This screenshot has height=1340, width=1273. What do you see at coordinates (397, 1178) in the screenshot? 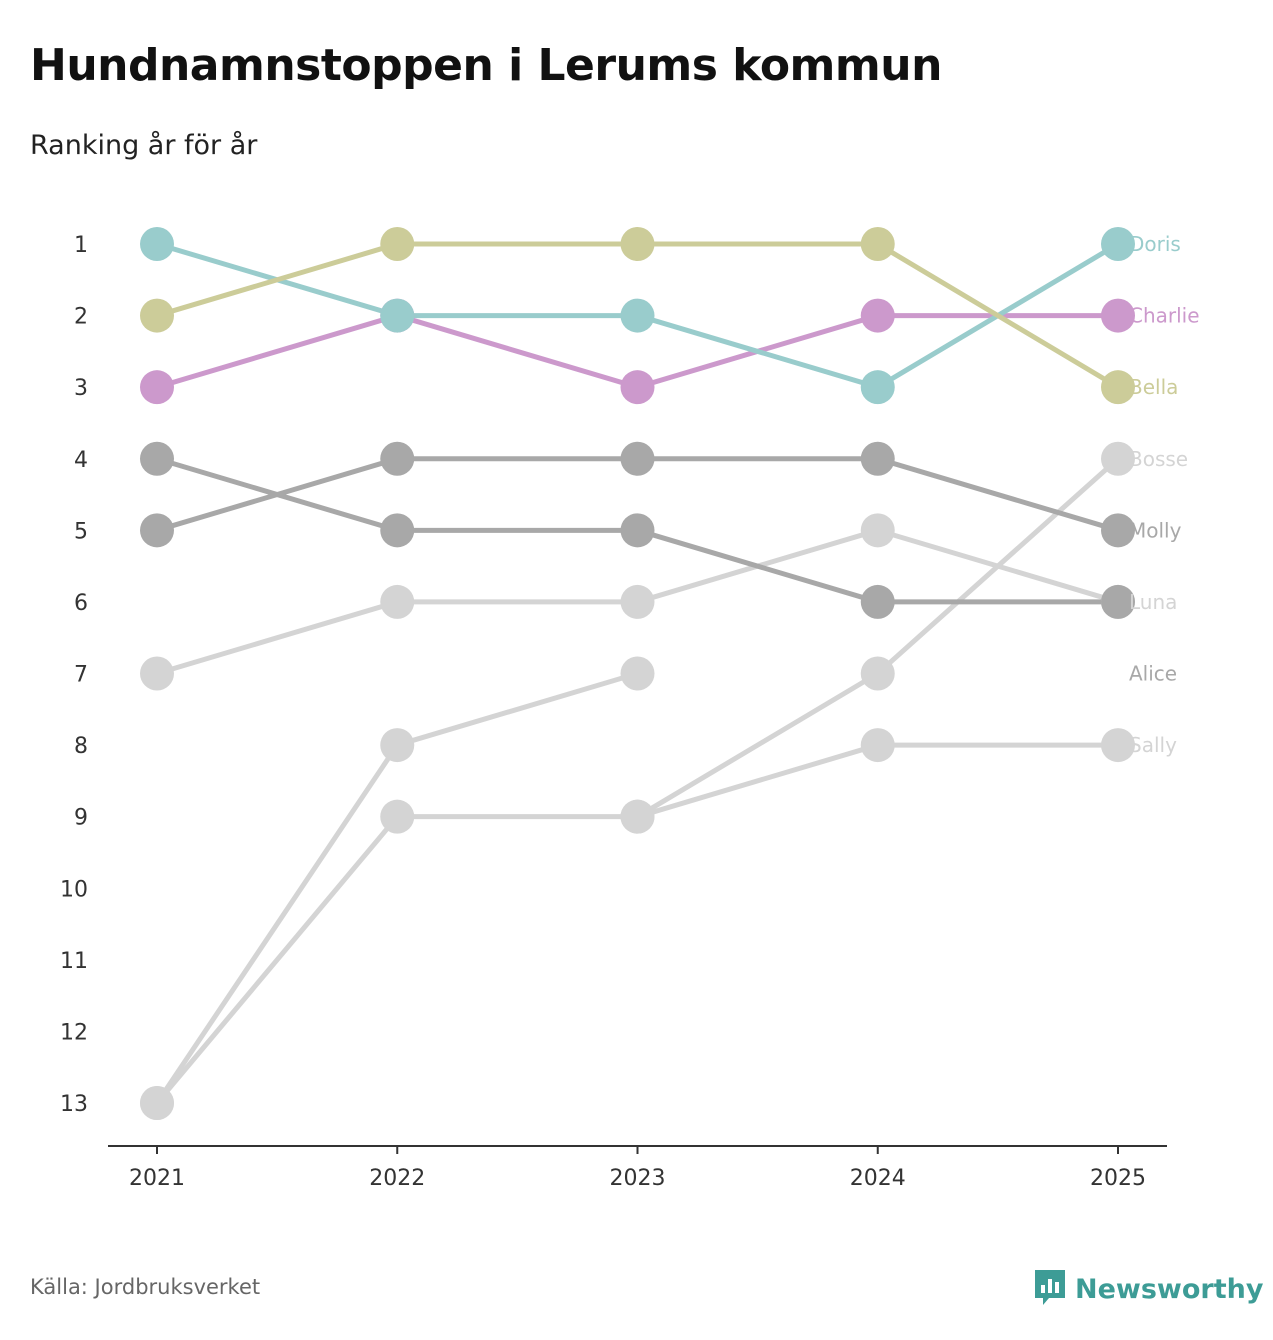
I see `x-tick-label: 2022` at bounding box center [397, 1178].